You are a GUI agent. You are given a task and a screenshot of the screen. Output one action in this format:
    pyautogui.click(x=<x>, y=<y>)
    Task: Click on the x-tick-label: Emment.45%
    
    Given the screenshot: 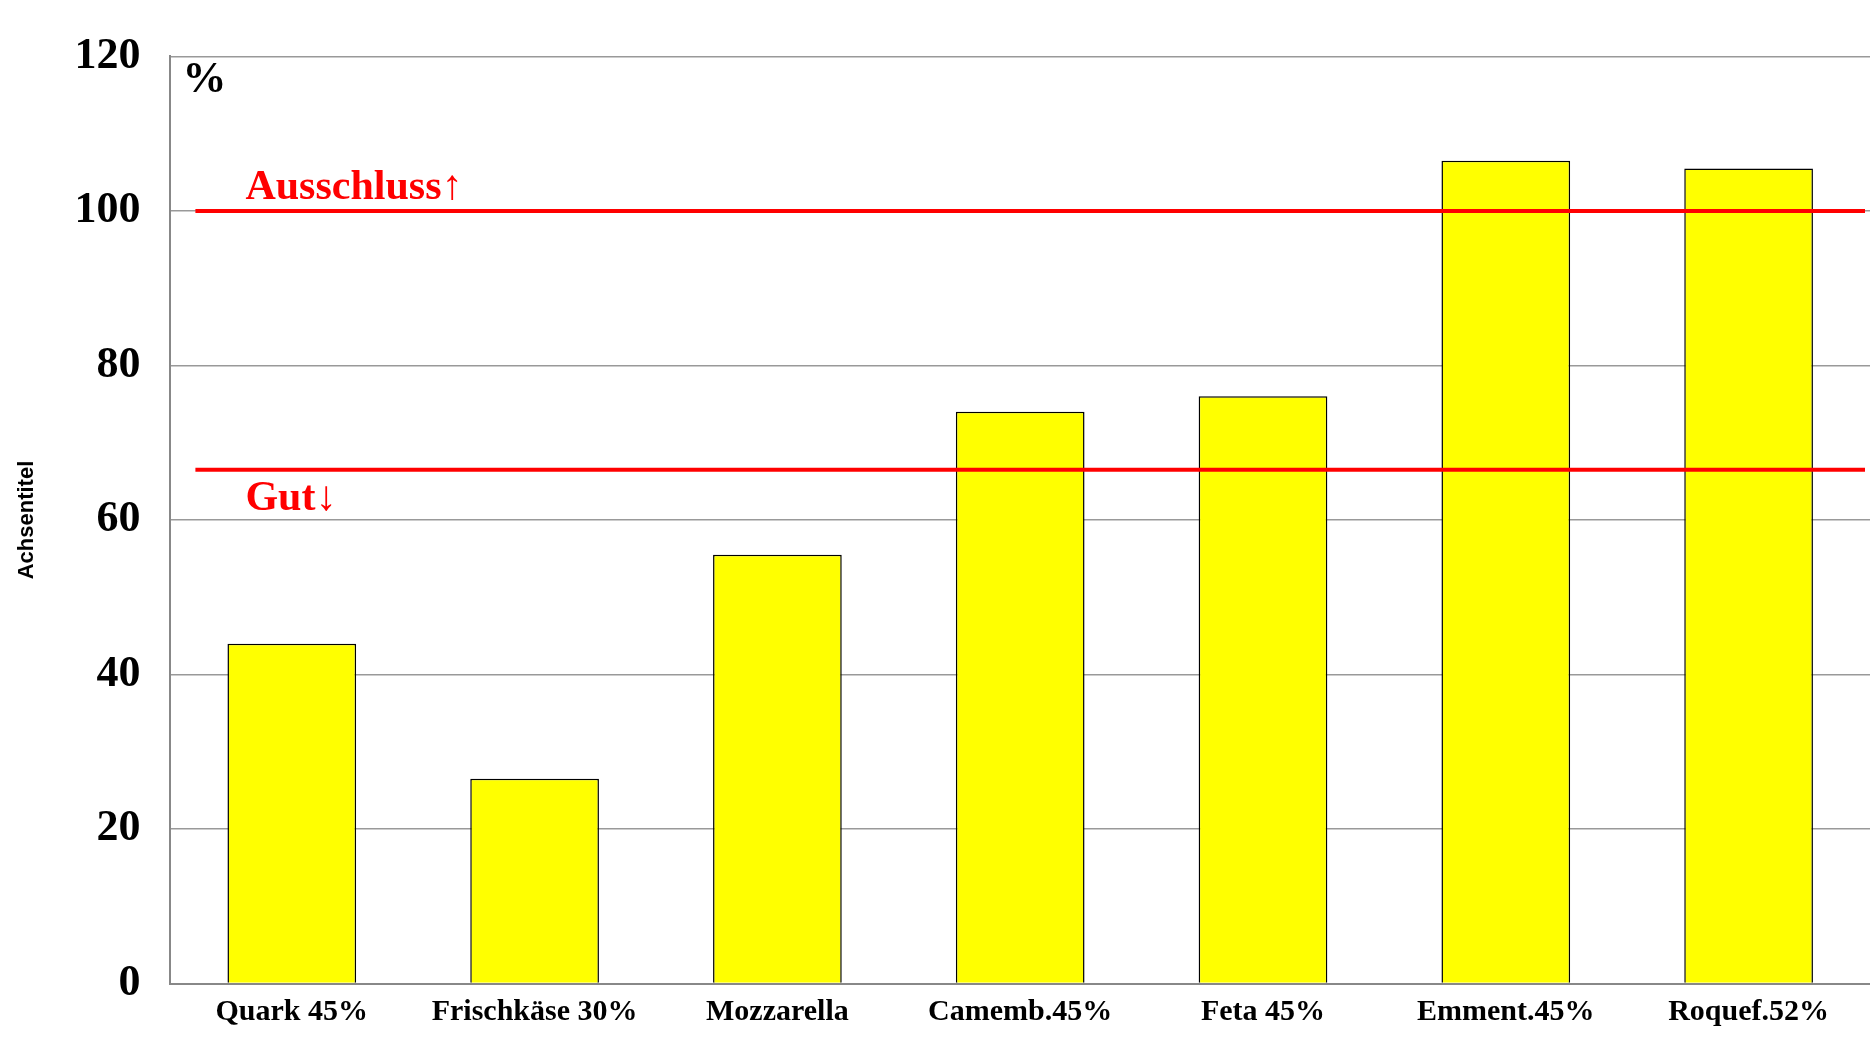 What is the action you would take?
    pyautogui.click(x=1506, y=1010)
    